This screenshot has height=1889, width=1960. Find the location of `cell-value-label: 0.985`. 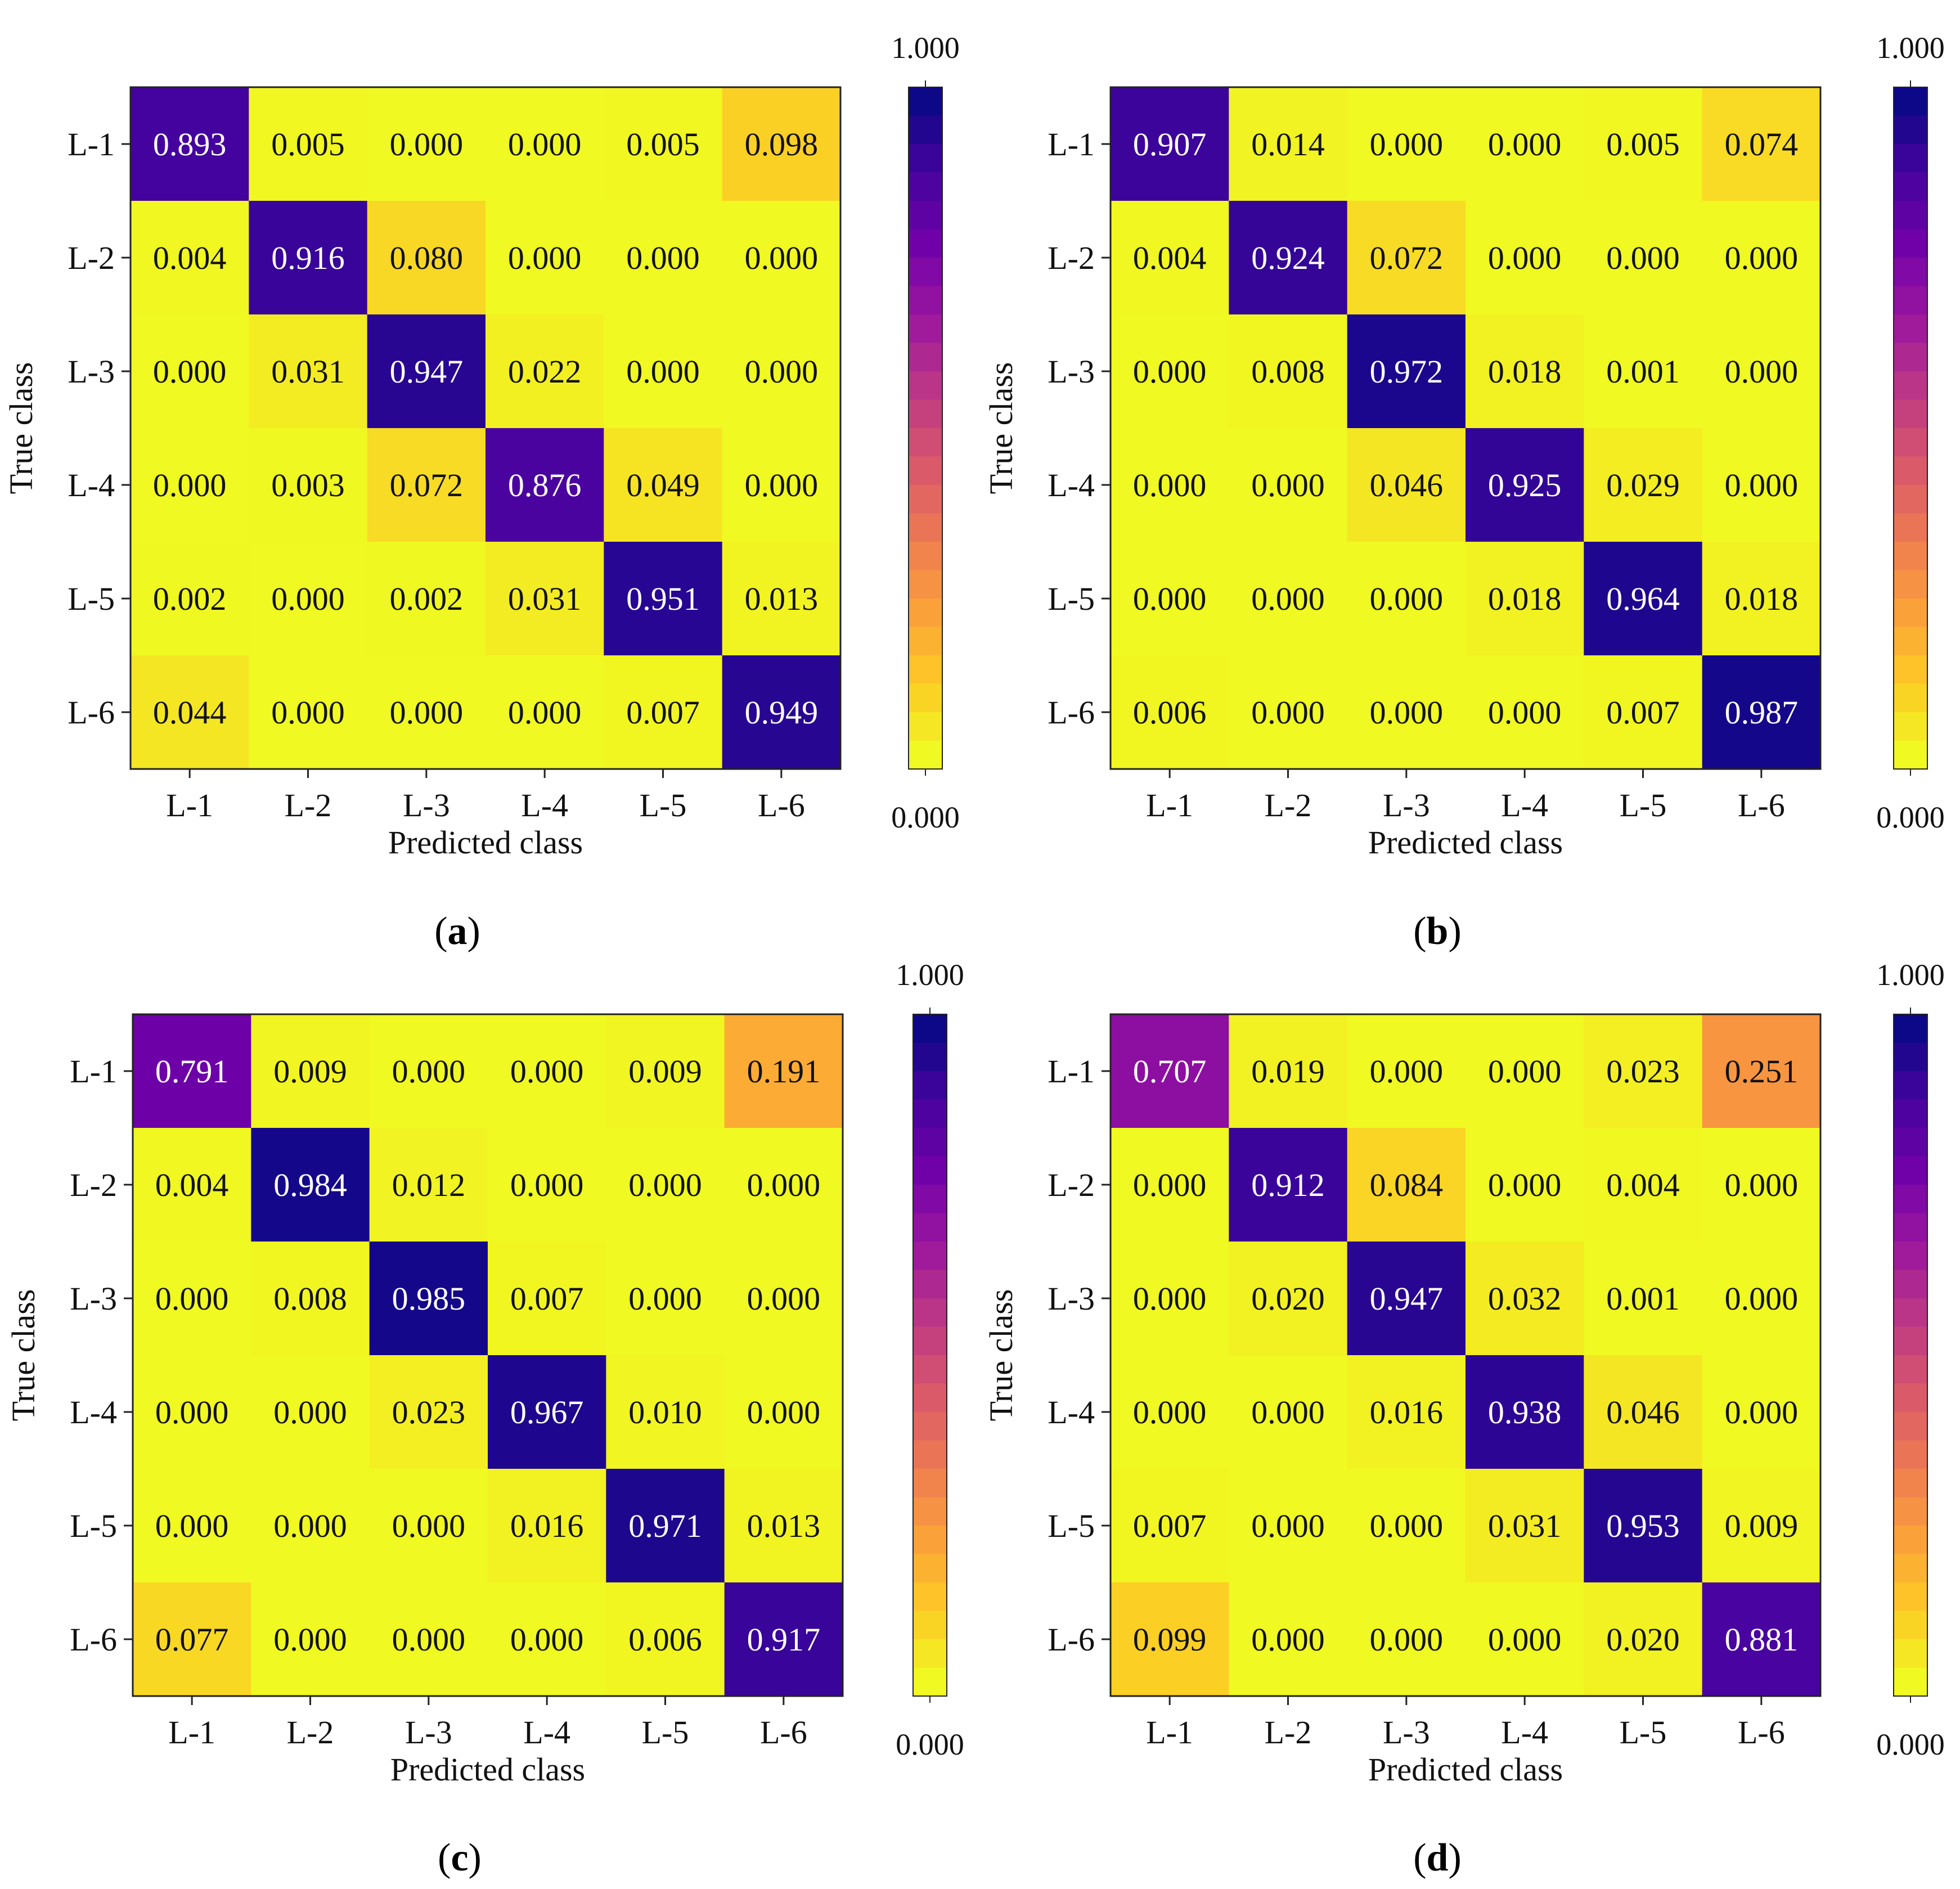

cell-value-label: 0.985 is located at coordinates (429, 1298).